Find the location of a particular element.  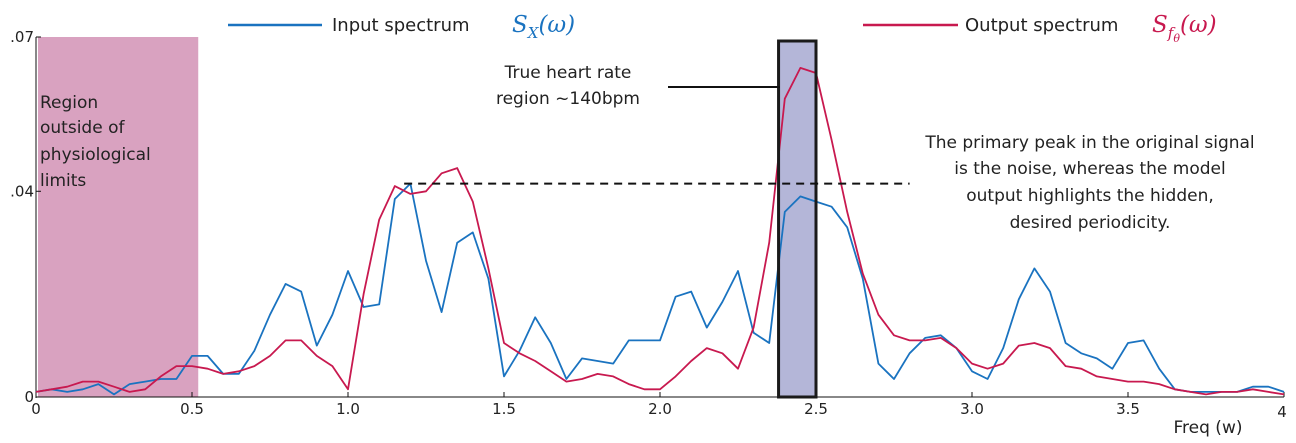

heart-rate-annotation: True heart rate region ~140bpm is located at coordinates (638, 86).